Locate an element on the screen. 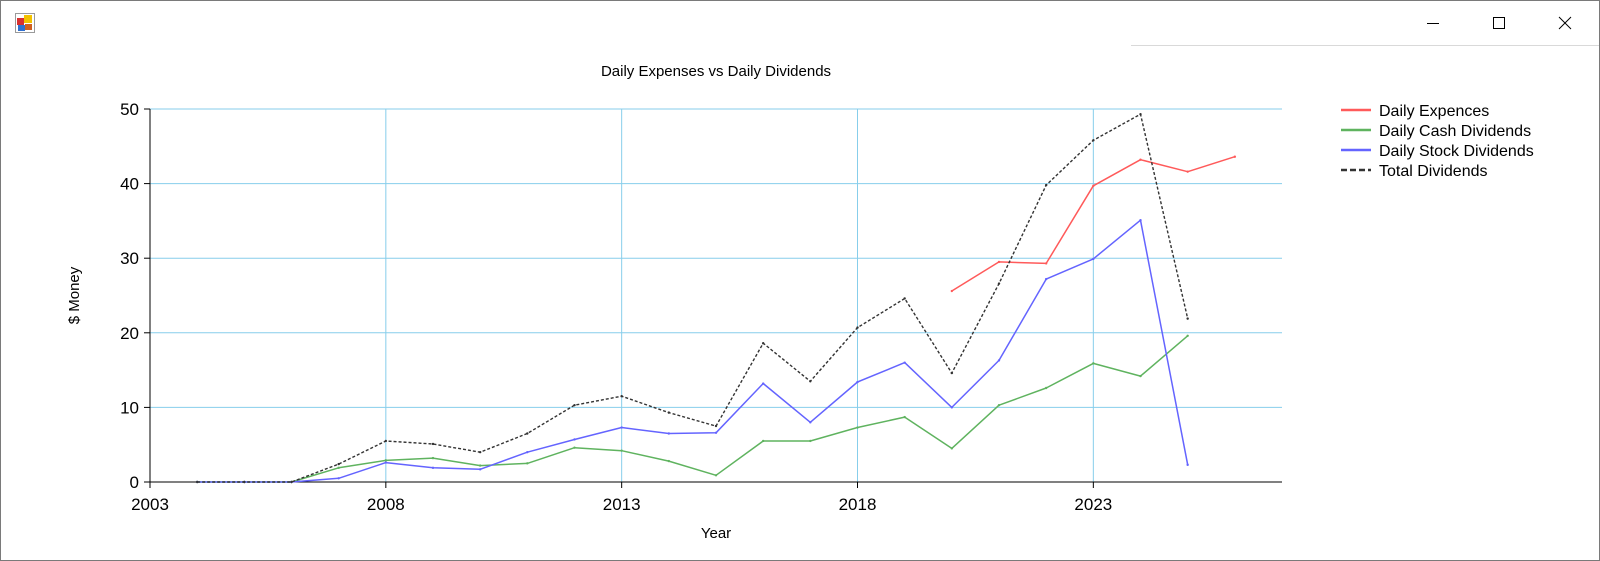 The width and height of the screenshot is (1600, 561). y-tick-label: 0 is located at coordinates (134, 482).